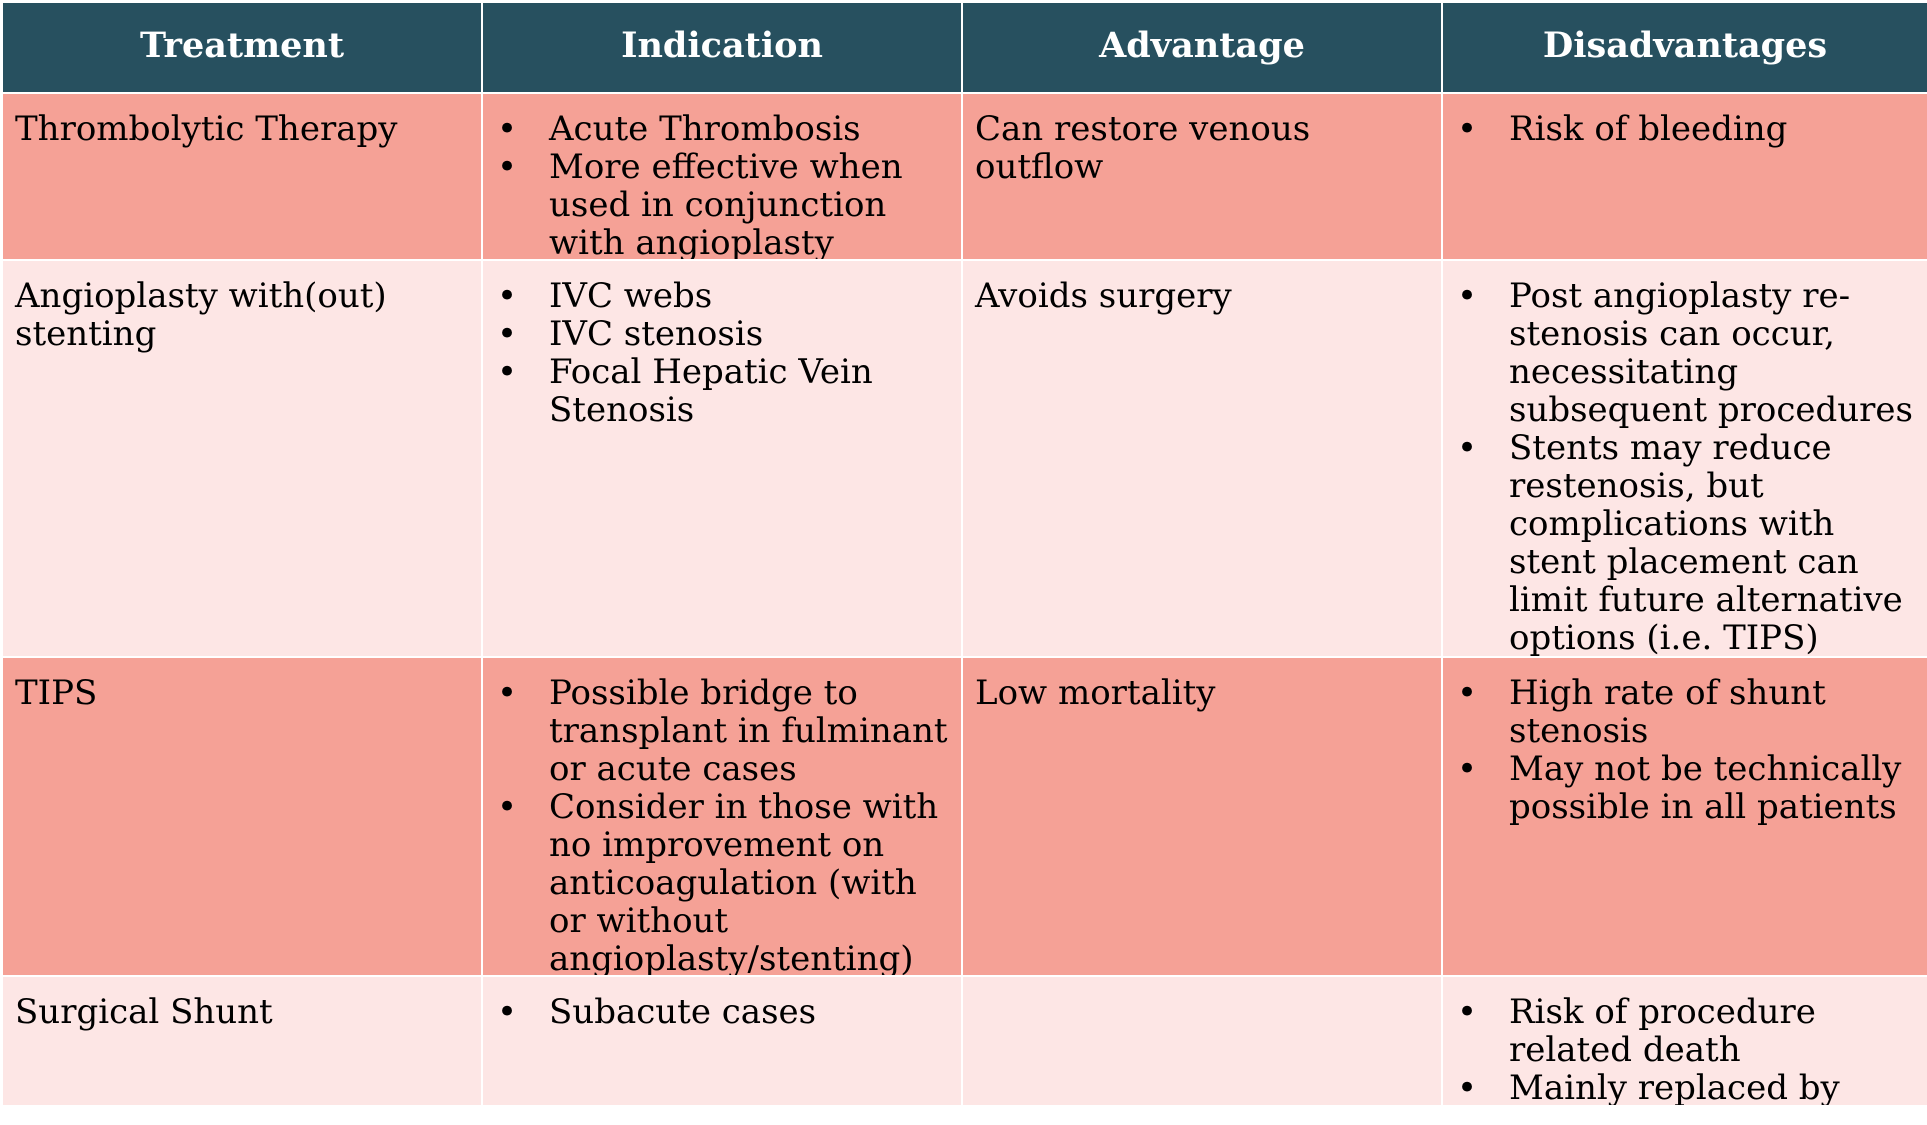 The image size is (1927, 1125). I want to click on indication-text: IVC webs, so click(631, 296).